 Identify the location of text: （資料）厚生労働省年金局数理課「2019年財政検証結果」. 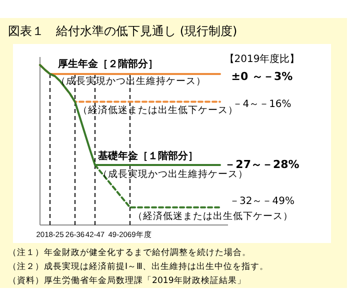
(127, 280).